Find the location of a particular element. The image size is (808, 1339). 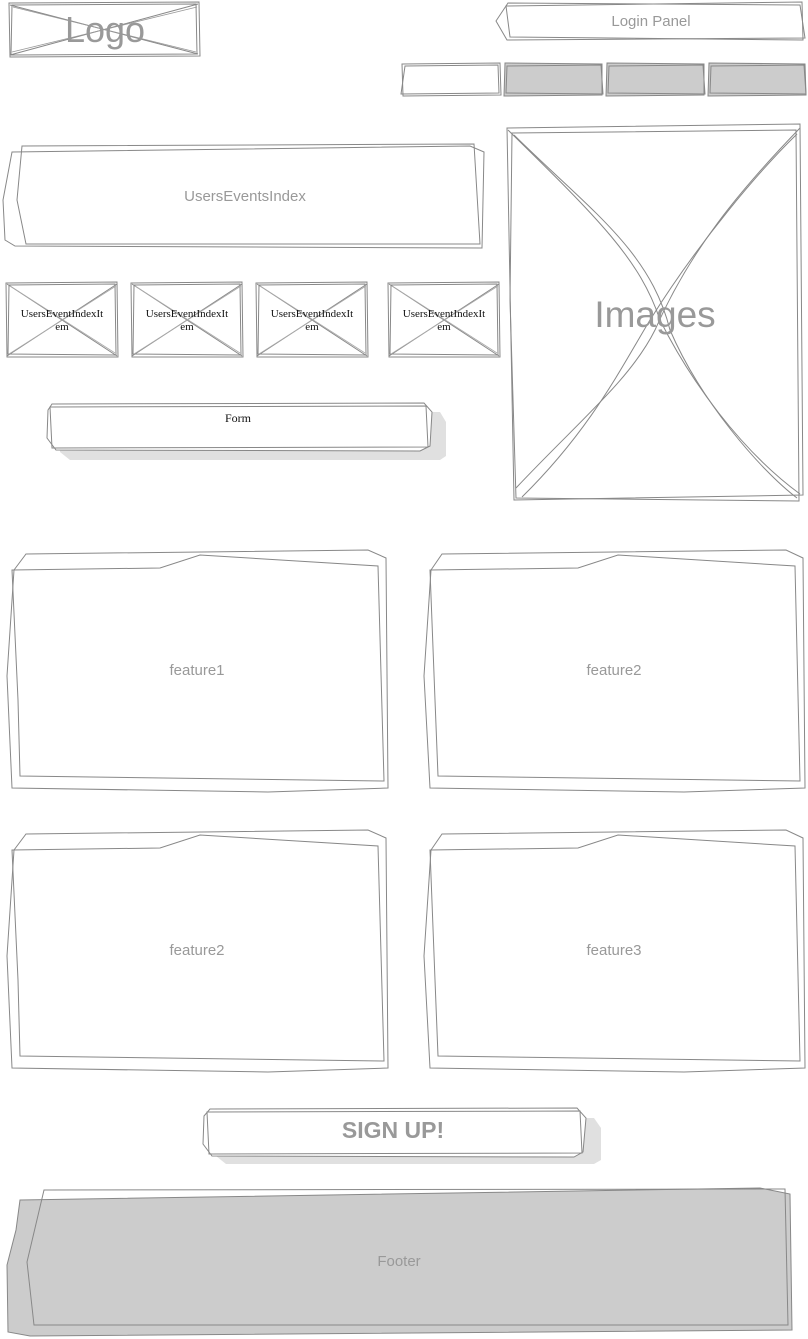

footer-label: Footer is located at coordinates (398, 1261).